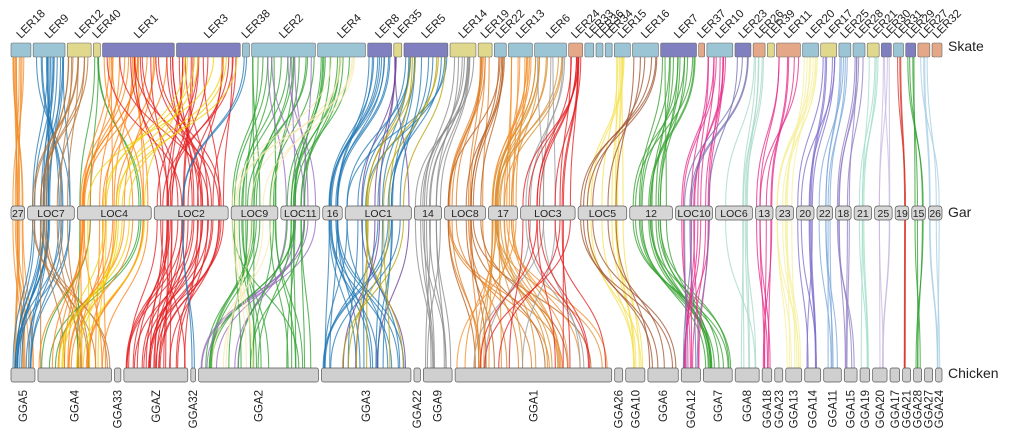 The width and height of the screenshot is (1010, 439). What do you see at coordinates (216, 26) in the screenshot?
I see `skate-label: LER3` at bounding box center [216, 26].